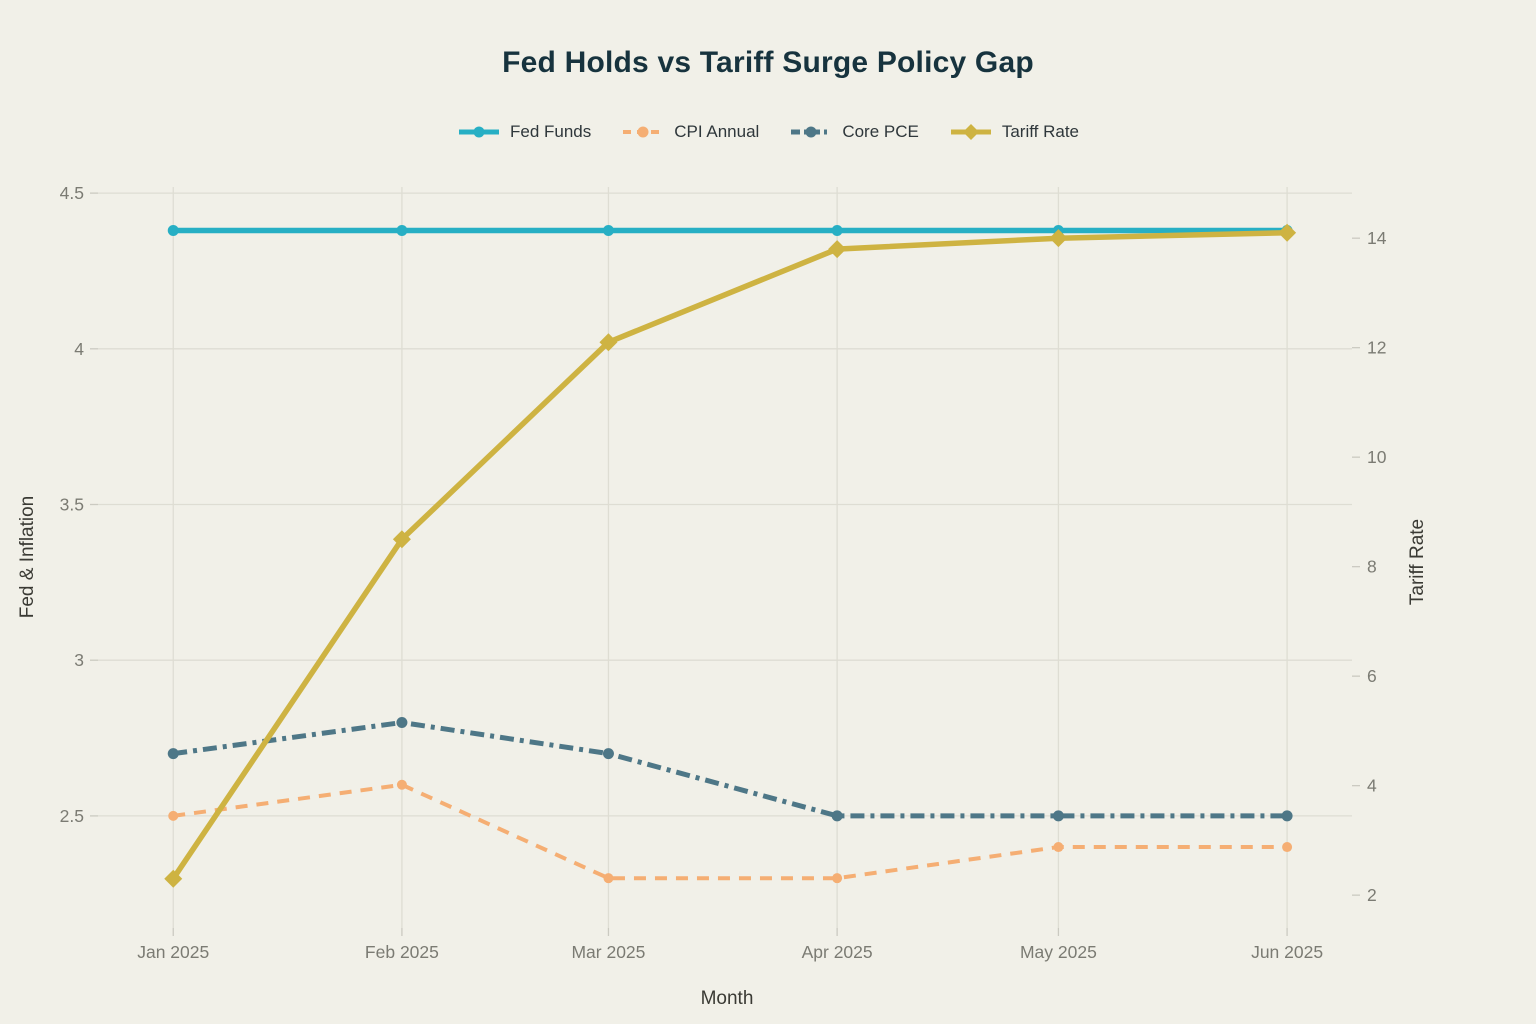 Image resolution: width=1536 pixels, height=1024 pixels. Describe the element at coordinates (173, 952) in the screenshot. I see `x-tick-label: Jan 2025` at that location.